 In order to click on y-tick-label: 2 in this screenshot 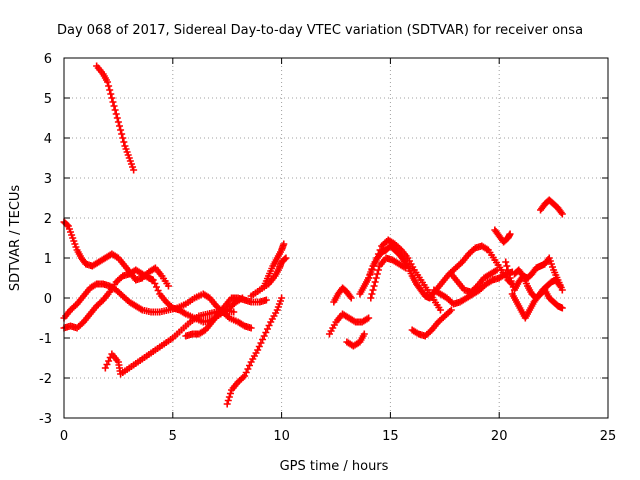, I will do `click(48, 219)`.